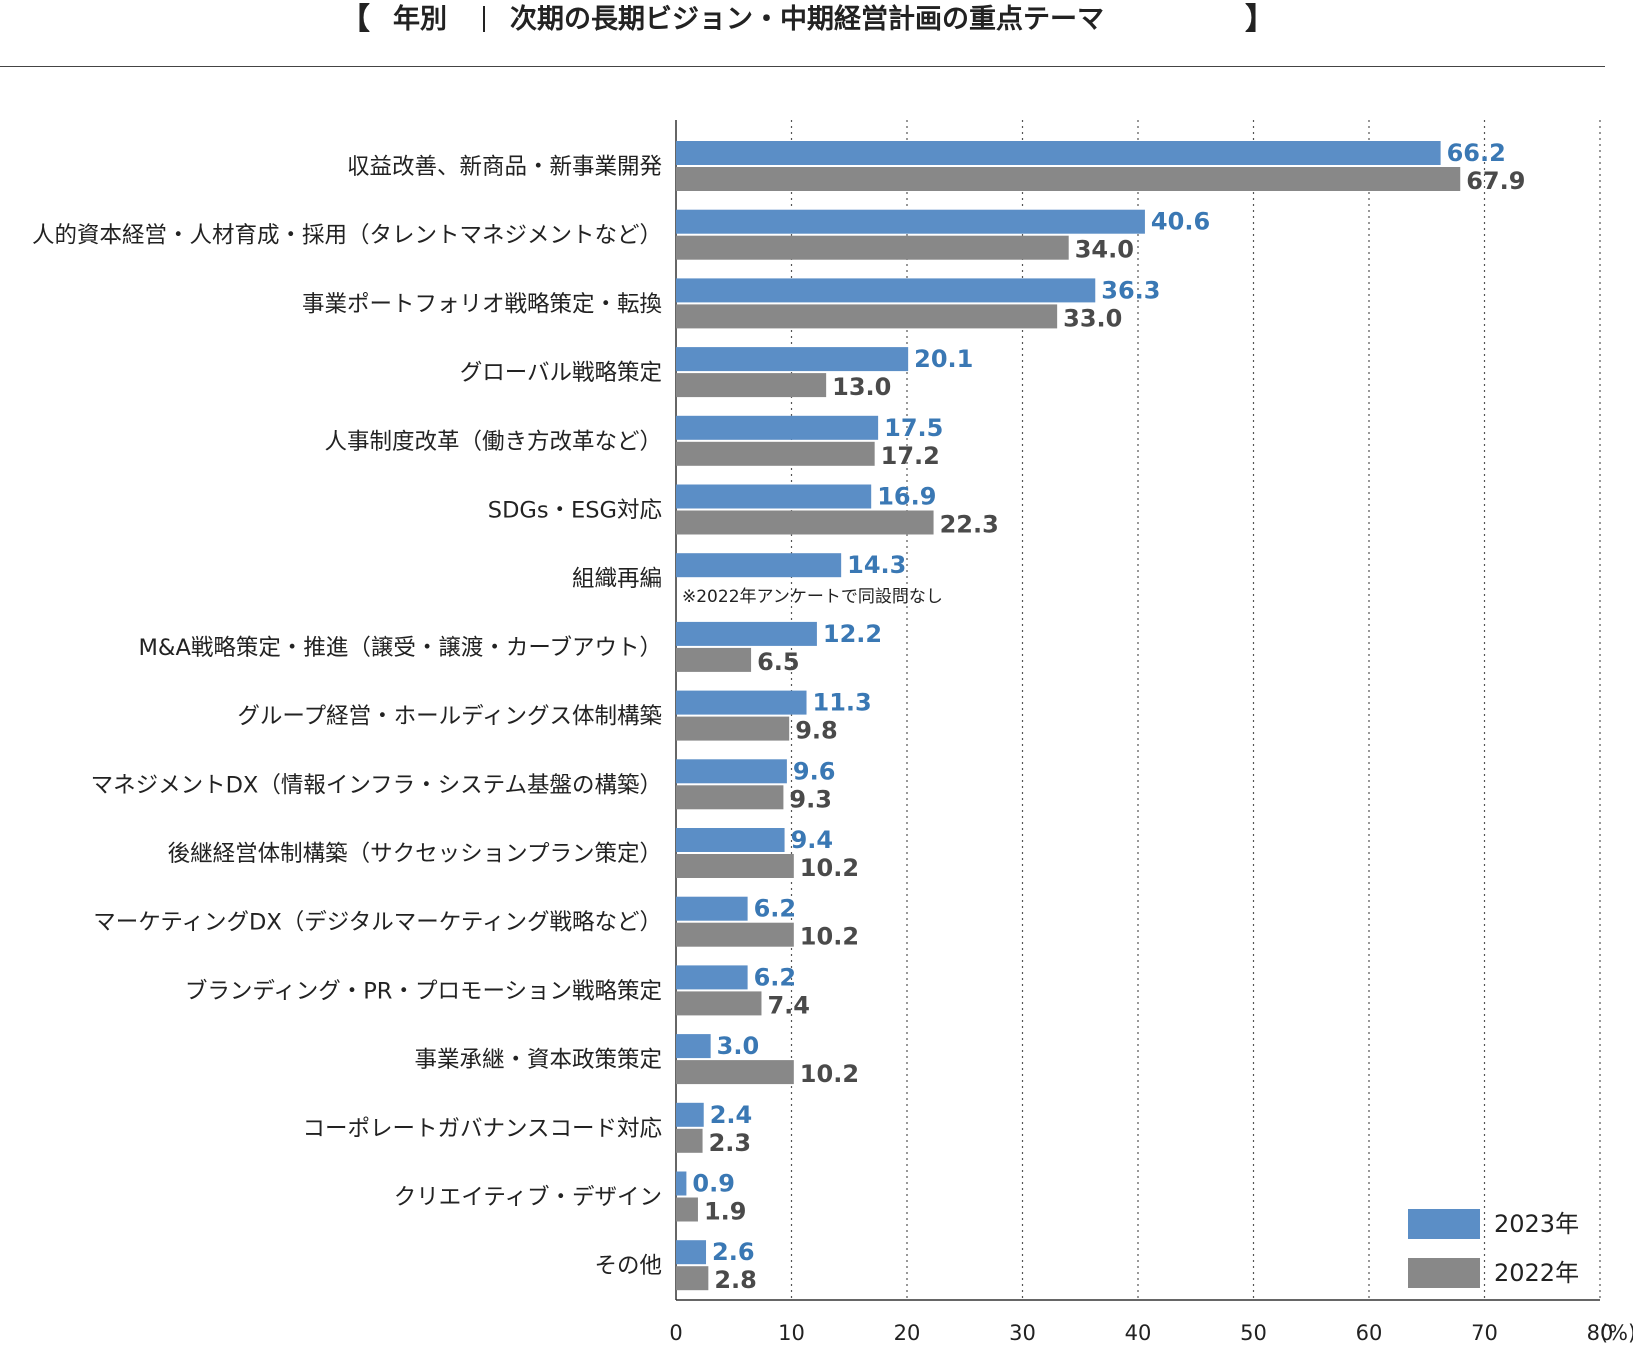 This screenshot has height=1350, width=1633. What do you see at coordinates (943, 359) in the screenshot?
I see `data-label-2023: 20.1` at bounding box center [943, 359].